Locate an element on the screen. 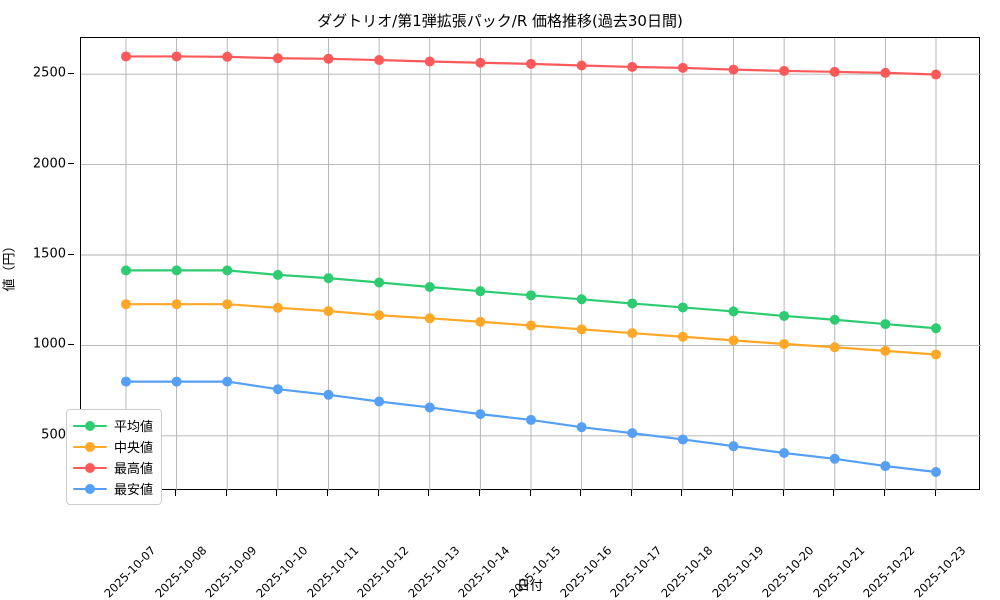 The image size is (1000, 600). legend-item-1: 平均値 is located at coordinates (113, 425).